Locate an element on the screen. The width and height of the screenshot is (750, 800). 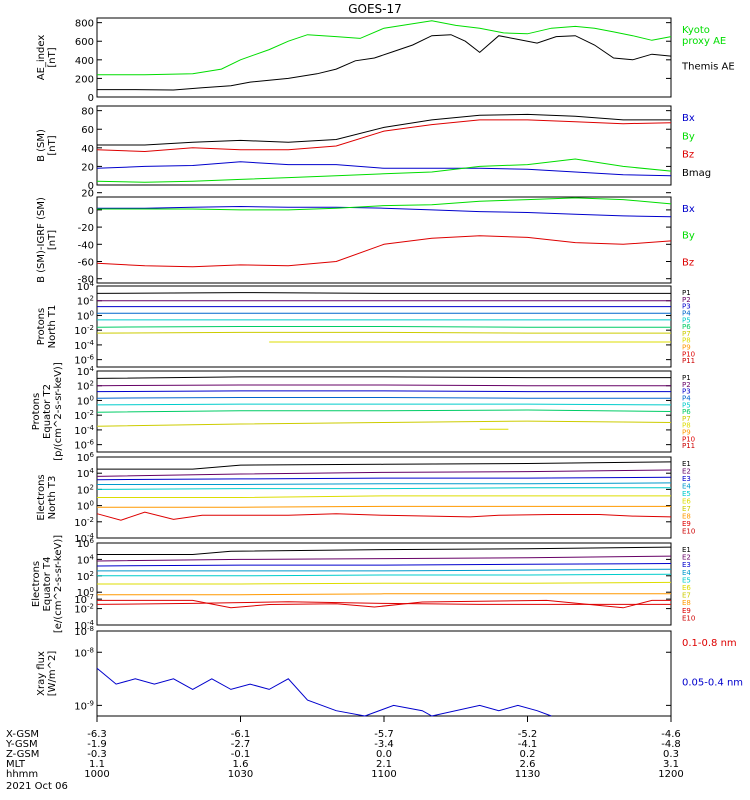
series-line-Themis-AE is located at coordinates (384, 62).